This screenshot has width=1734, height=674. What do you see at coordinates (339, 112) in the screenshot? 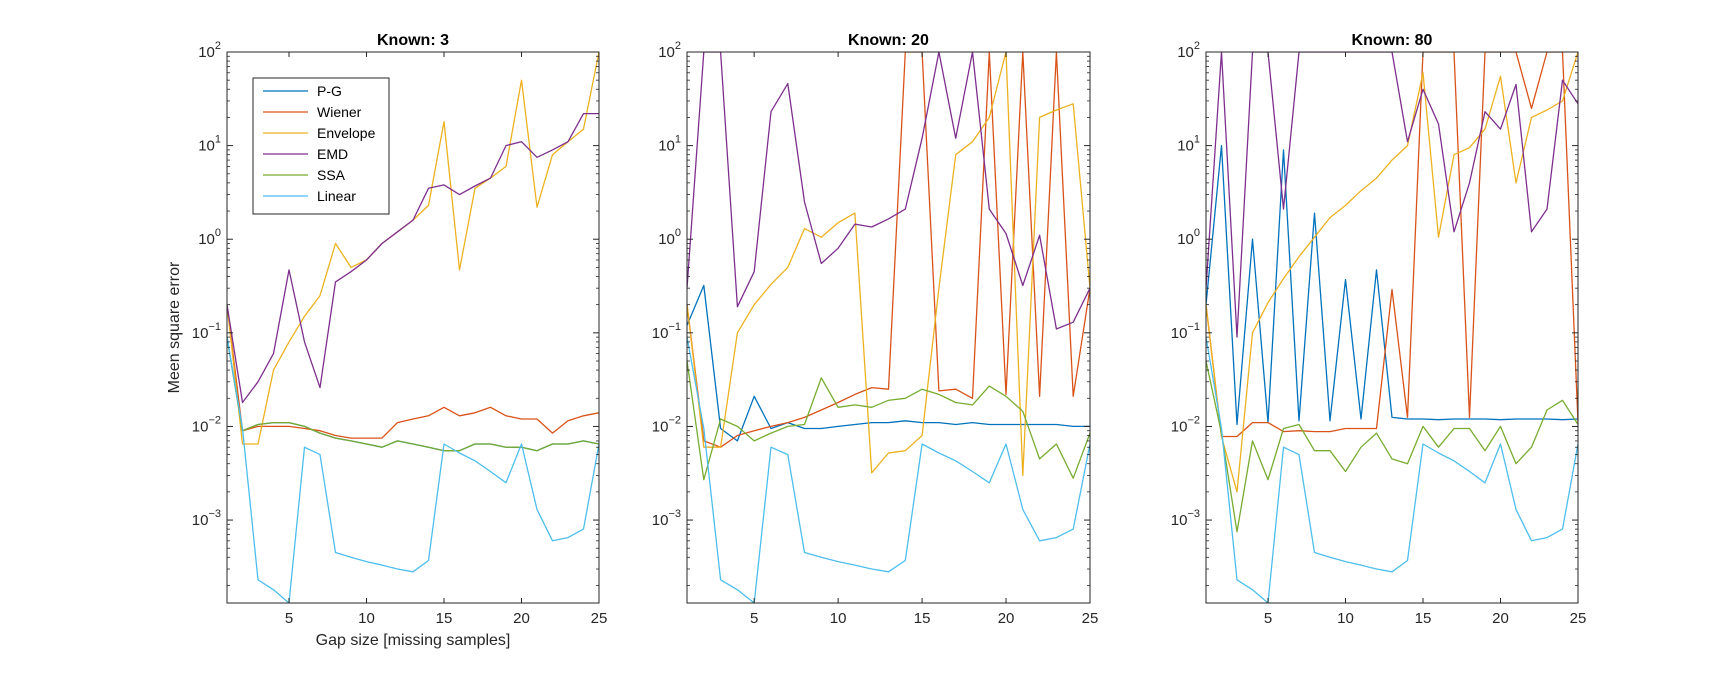
I see `legend-entry-label: Wiener` at bounding box center [339, 112].